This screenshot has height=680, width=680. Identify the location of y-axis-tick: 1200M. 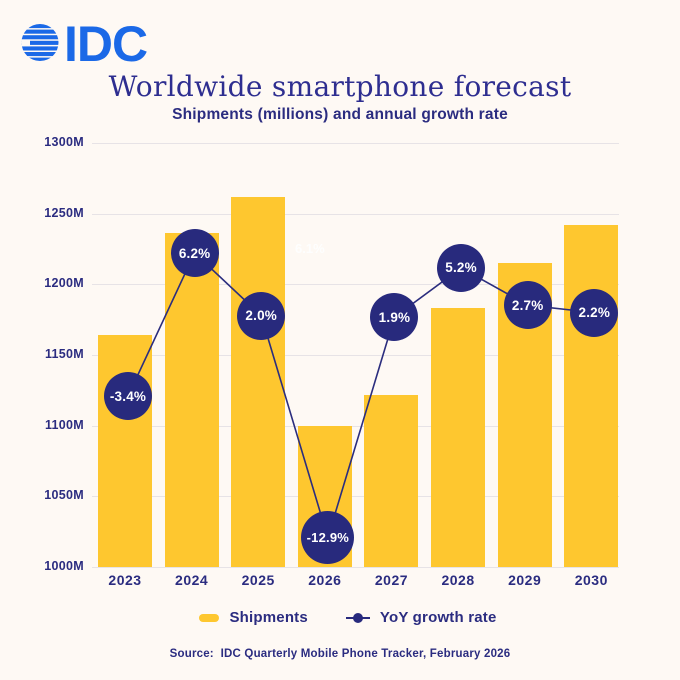
(64, 283).